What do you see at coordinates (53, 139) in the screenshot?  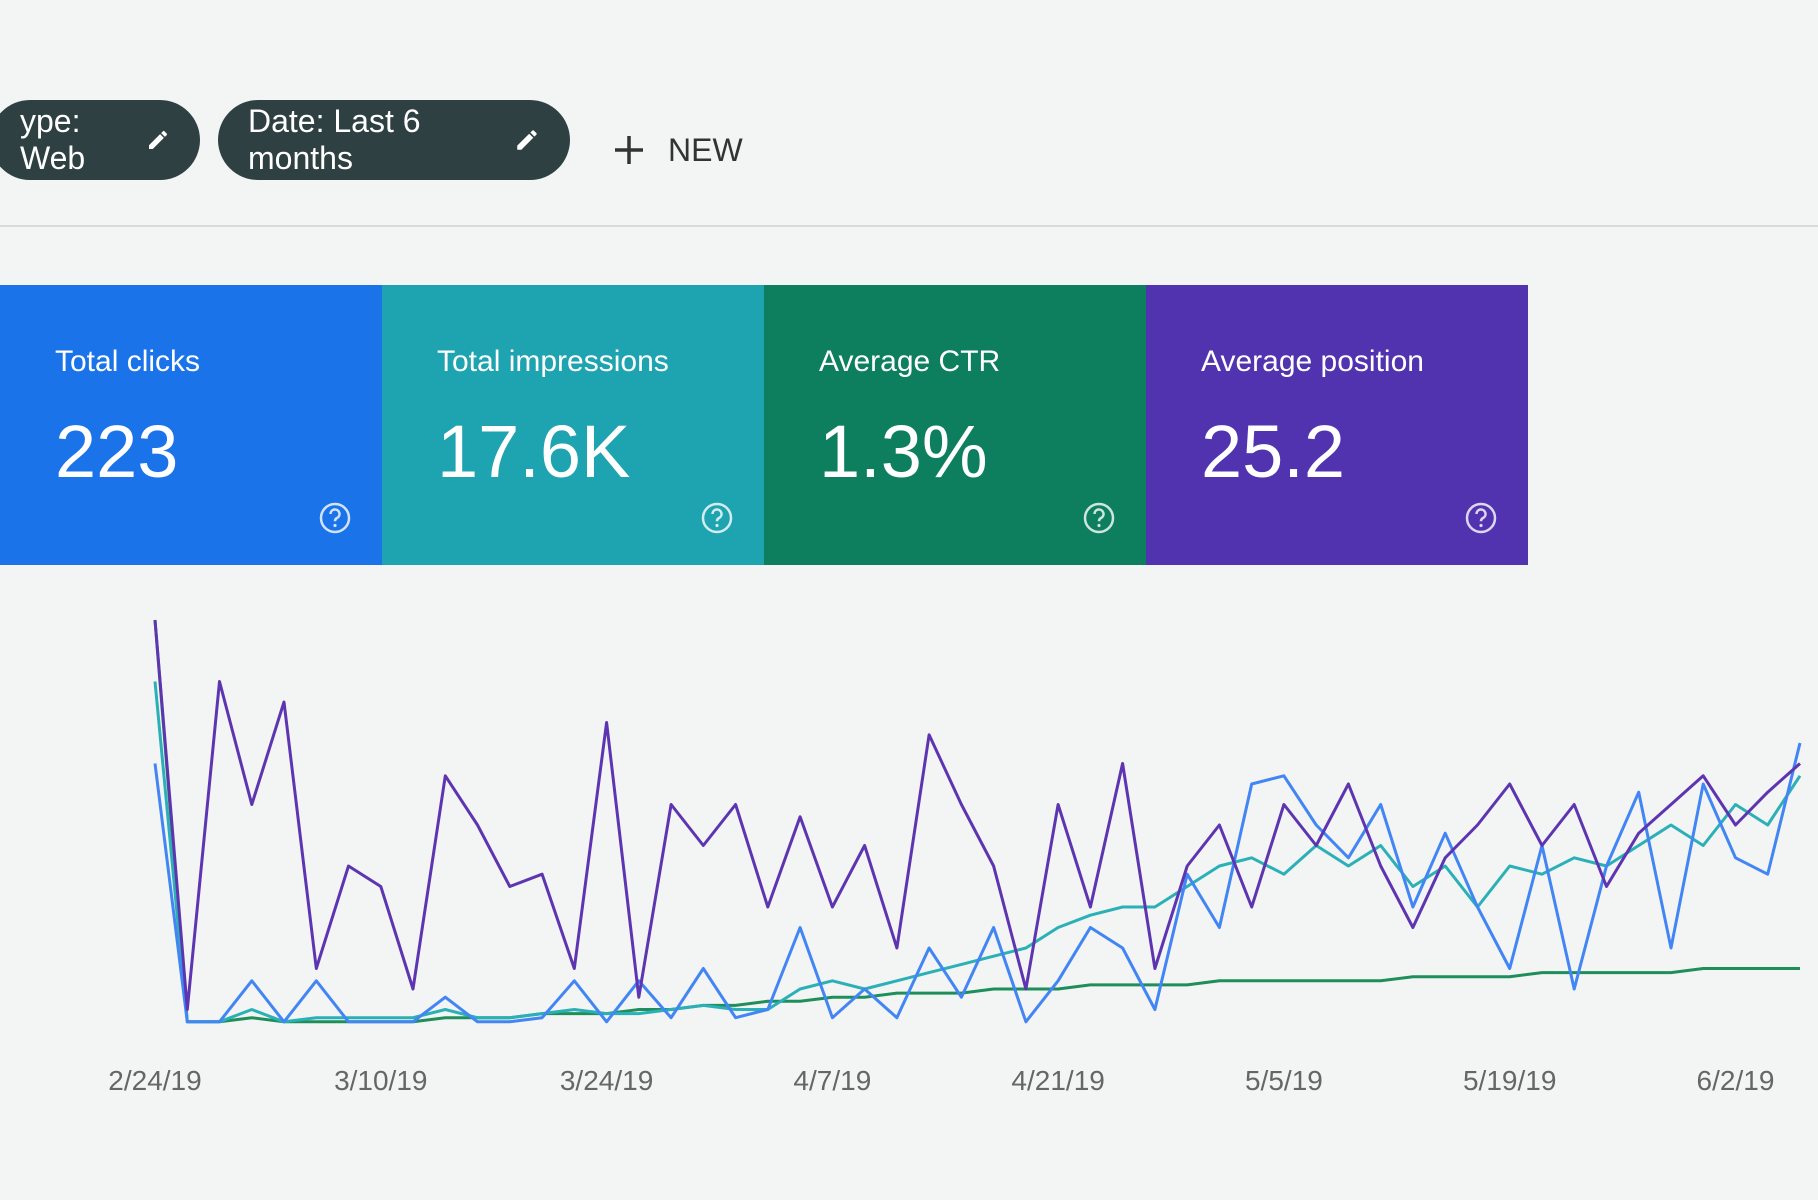 I see `chip-label: ype: Web` at bounding box center [53, 139].